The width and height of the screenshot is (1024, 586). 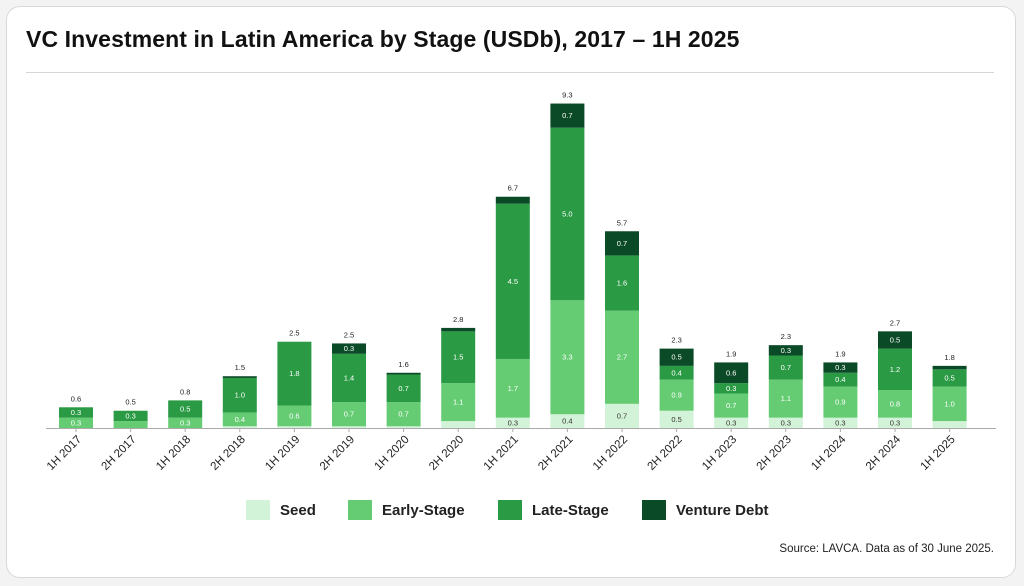 What do you see at coordinates (281, 510) in the screenshot?
I see `legend-item-seed: Seed` at bounding box center [281, 510].